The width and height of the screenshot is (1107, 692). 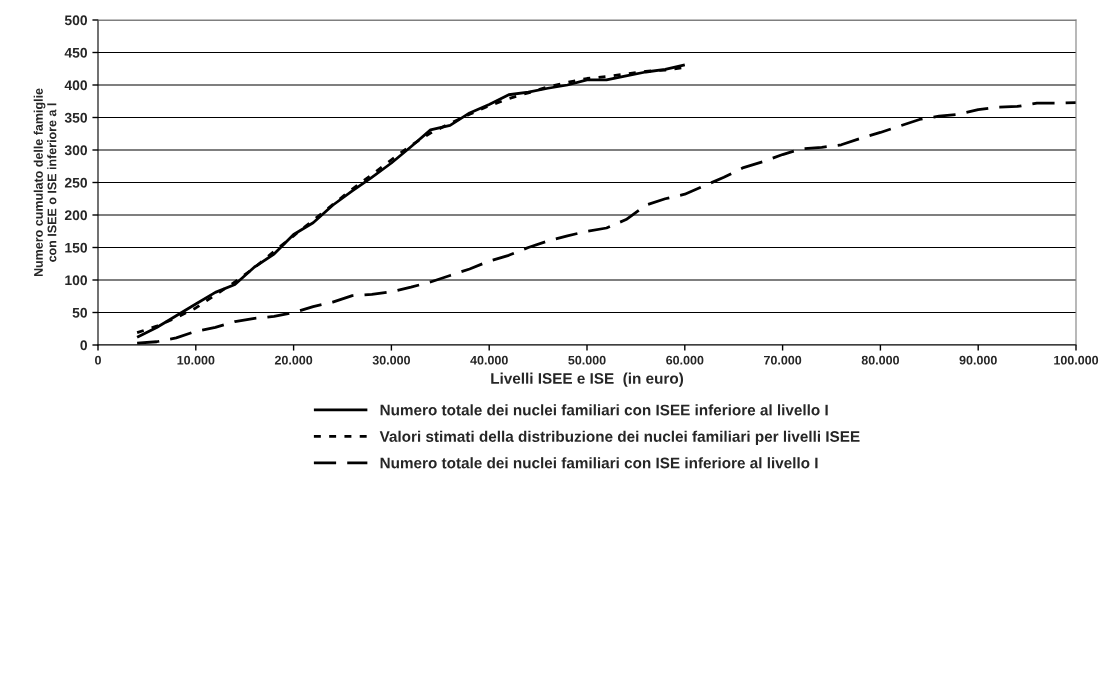 What do you see at coordinates (84, 345) in the screenshot?
I see `y-tick-label: 0` at bounding box center [84, 345].